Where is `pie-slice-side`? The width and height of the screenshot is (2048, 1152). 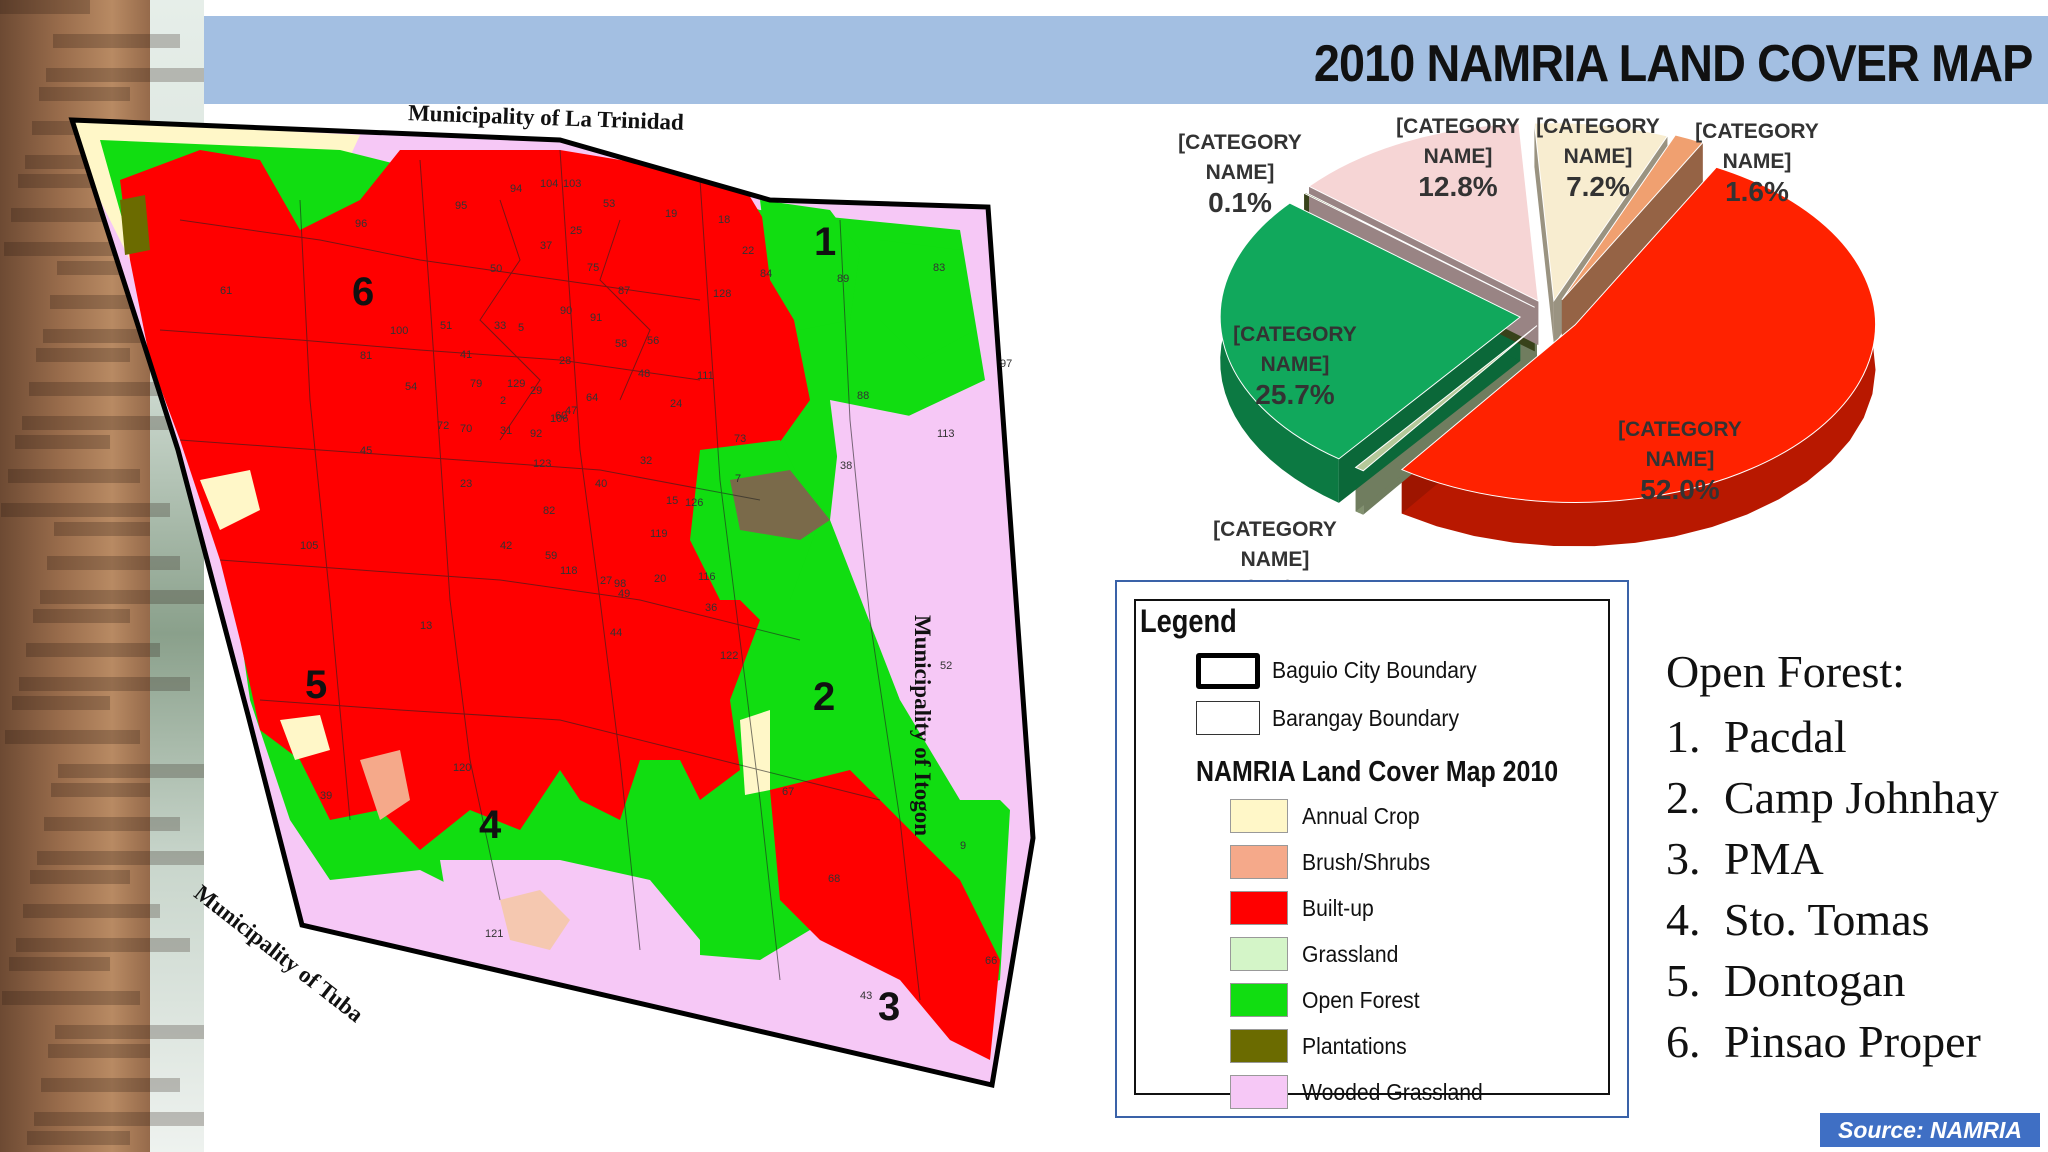 pie-slice-side is located at coordinates (1638, 357).